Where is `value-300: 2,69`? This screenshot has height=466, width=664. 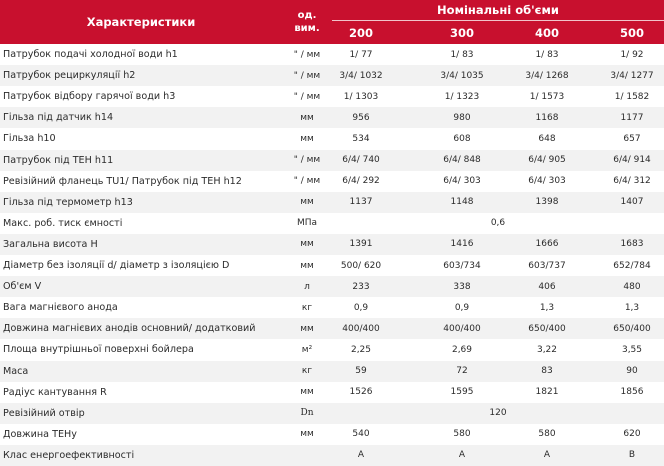
value-300: 2,69 is located at coordinates (462, 349).